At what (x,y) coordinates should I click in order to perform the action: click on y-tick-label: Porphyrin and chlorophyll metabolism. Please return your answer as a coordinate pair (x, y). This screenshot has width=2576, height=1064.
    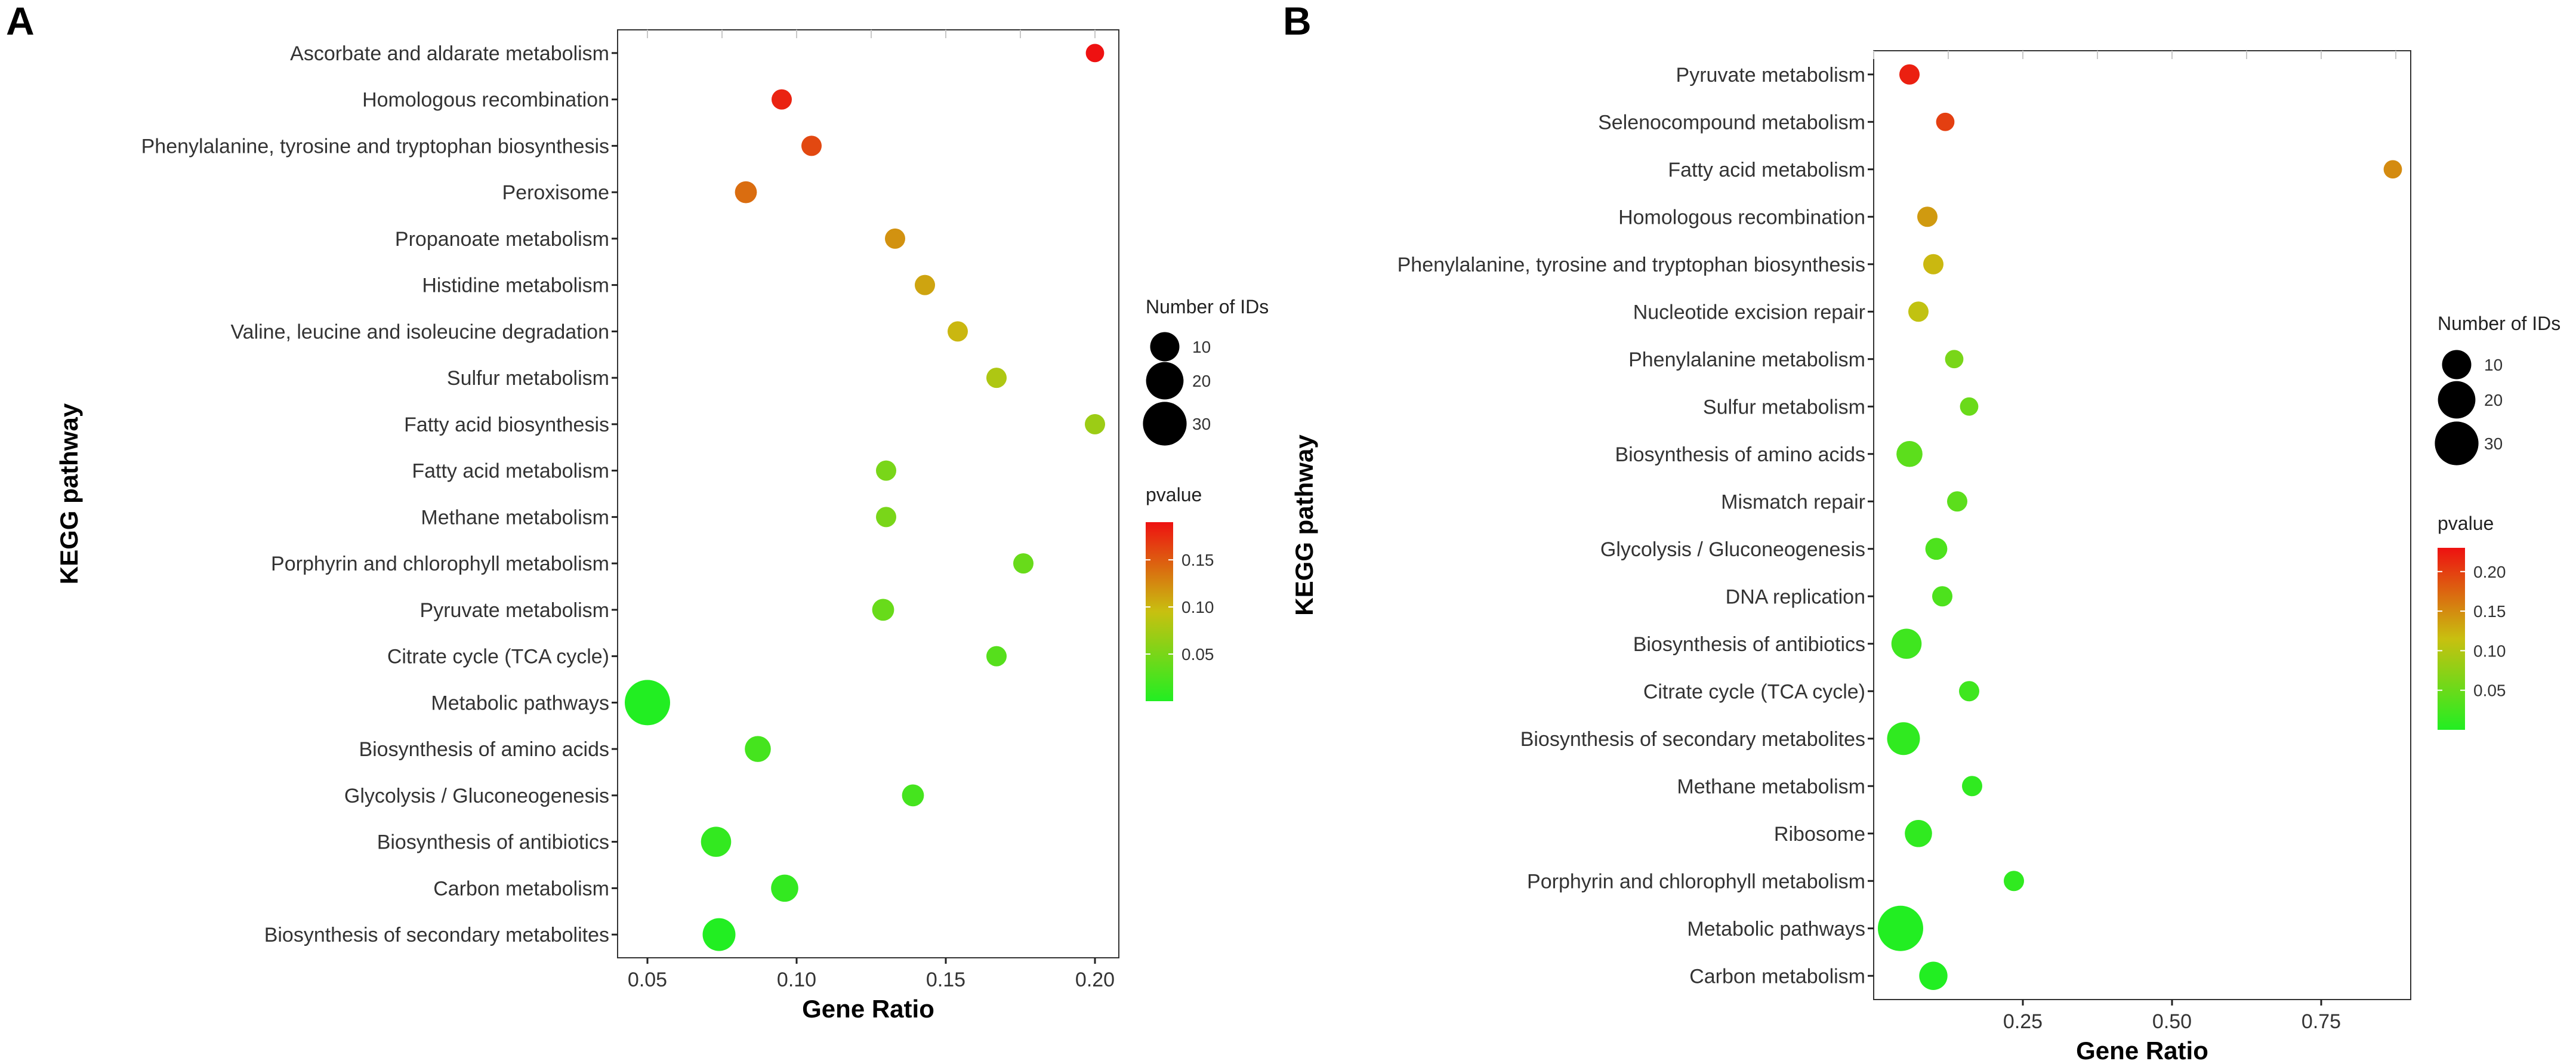
    Looking at the image, I should click on (440, 564).